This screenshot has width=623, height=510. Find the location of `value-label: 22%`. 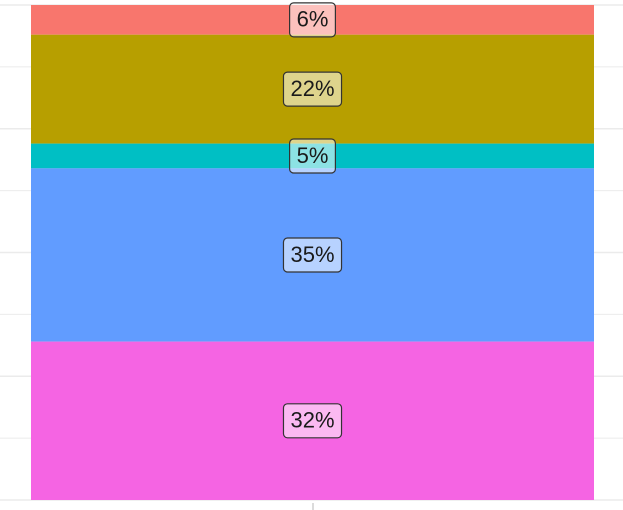

value-label: 22% is located at coordinates (312, 88).